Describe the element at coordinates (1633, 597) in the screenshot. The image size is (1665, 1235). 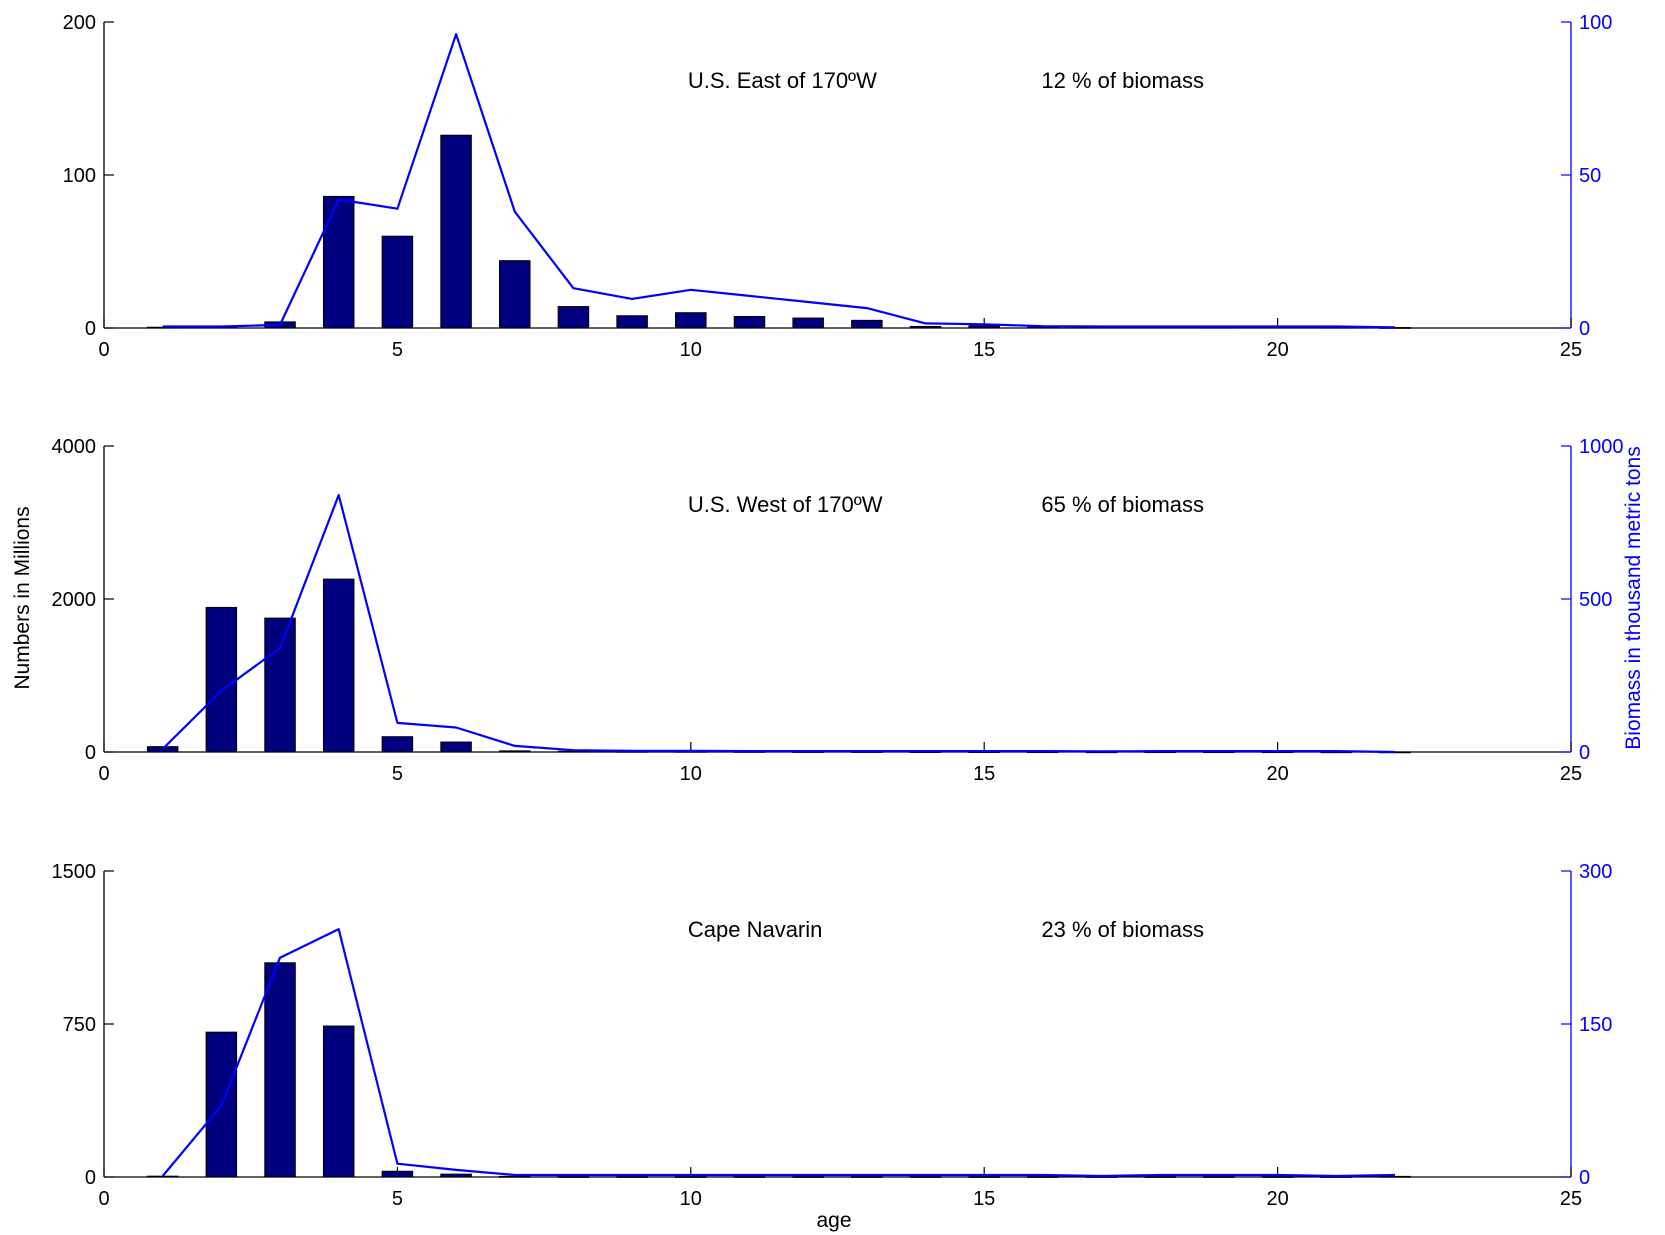
I see `y-axis-label-right: Biomass in thousand metric tons` at that location.